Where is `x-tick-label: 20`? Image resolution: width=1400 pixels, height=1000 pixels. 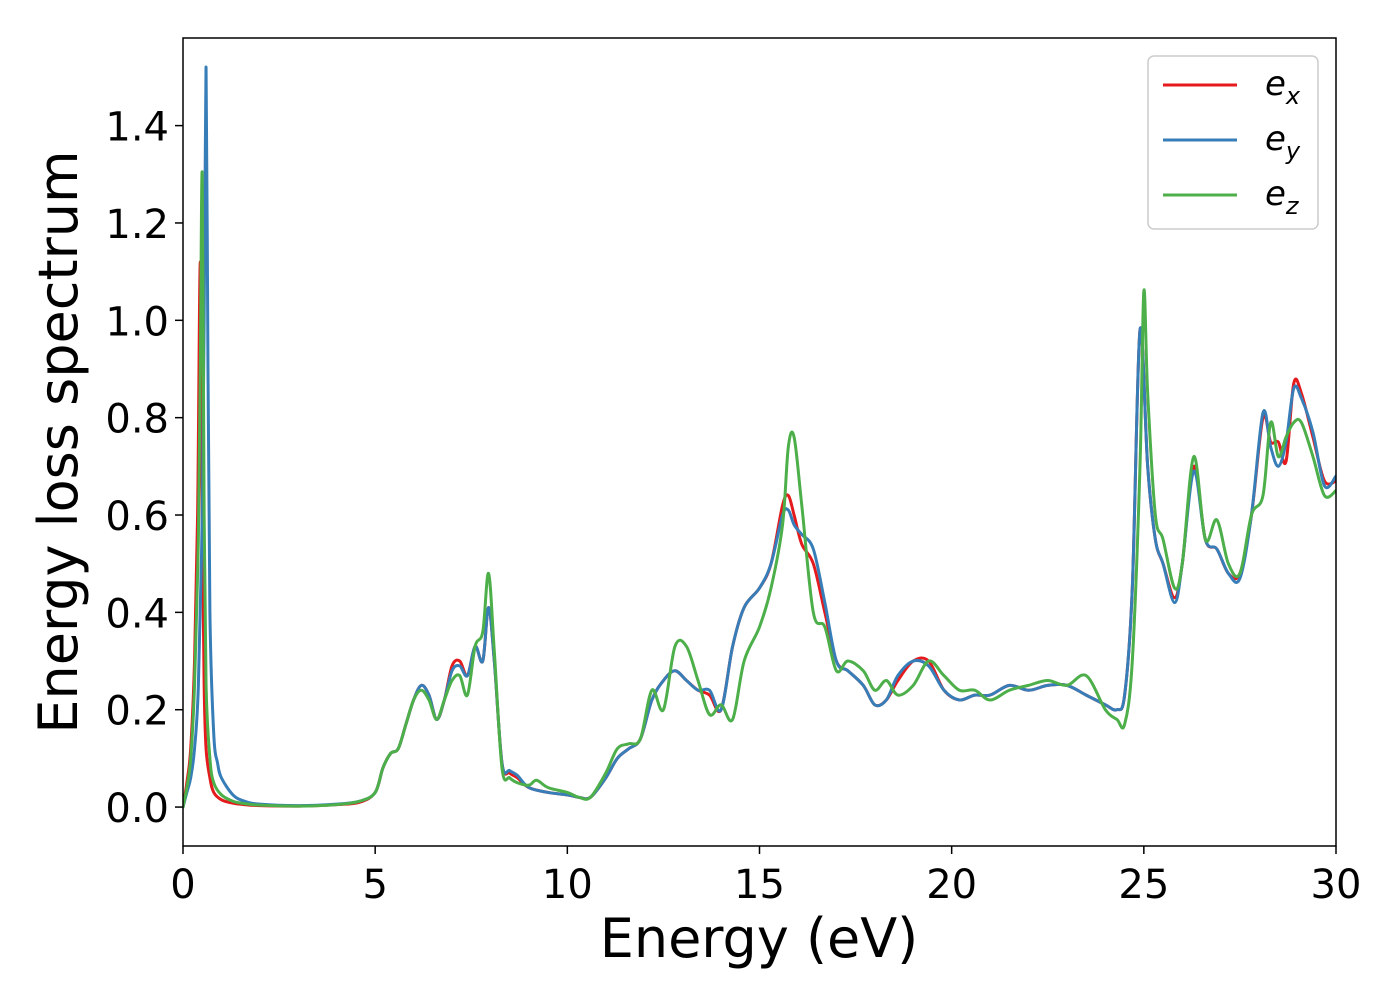
x-tick-label: 20 is located at coordinates (951, 885).